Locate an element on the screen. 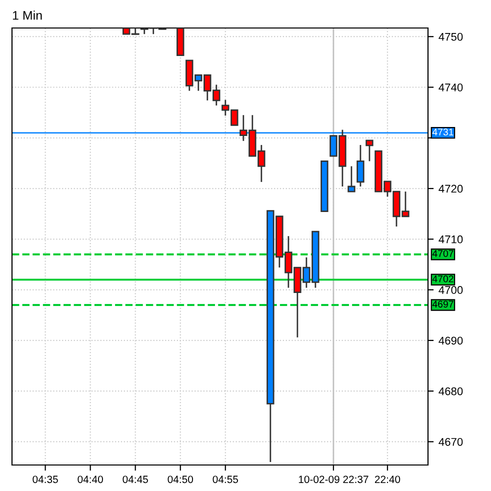 This screenshot has width=491, height=491. y-tick-label: 4740 is located at coordinates (450, 88).